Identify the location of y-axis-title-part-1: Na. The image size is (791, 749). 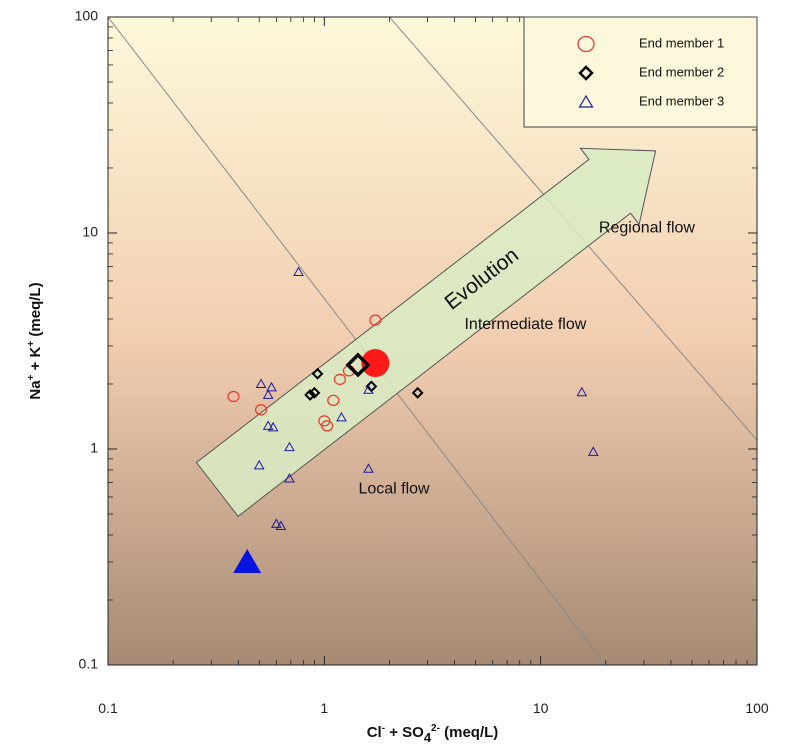
(35, 390).